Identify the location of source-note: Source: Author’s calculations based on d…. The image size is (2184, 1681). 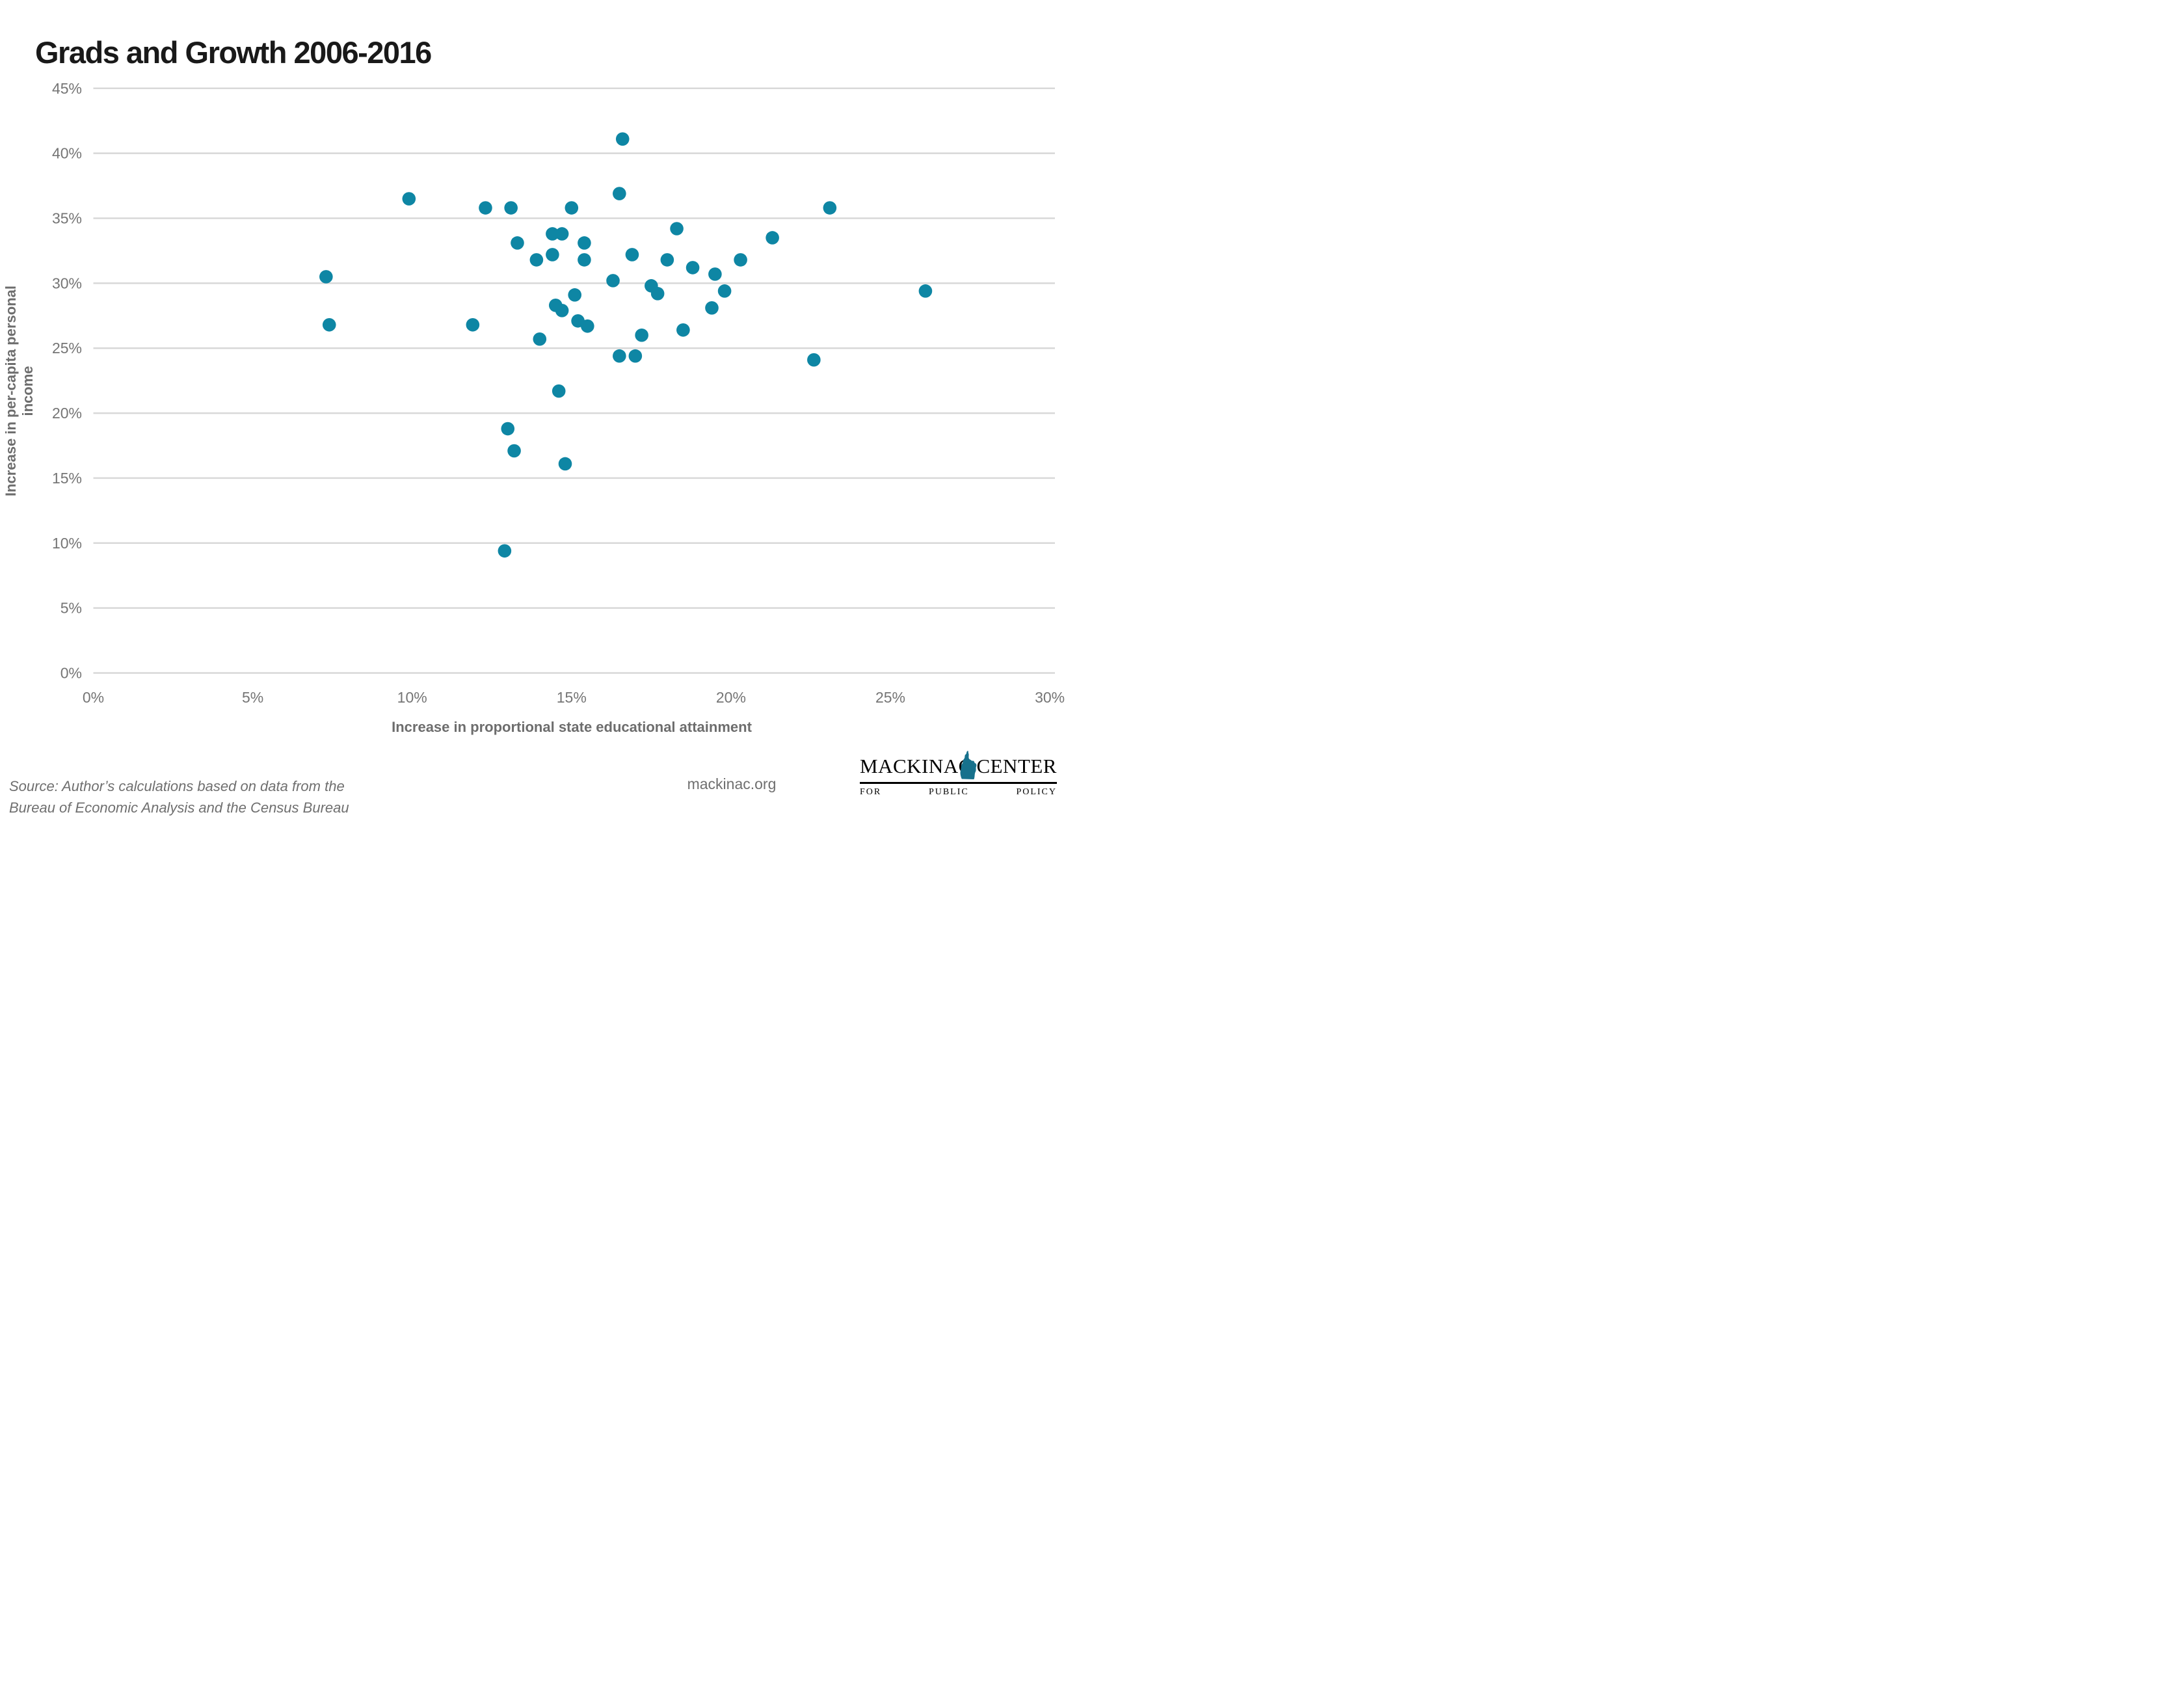
(179, 796).